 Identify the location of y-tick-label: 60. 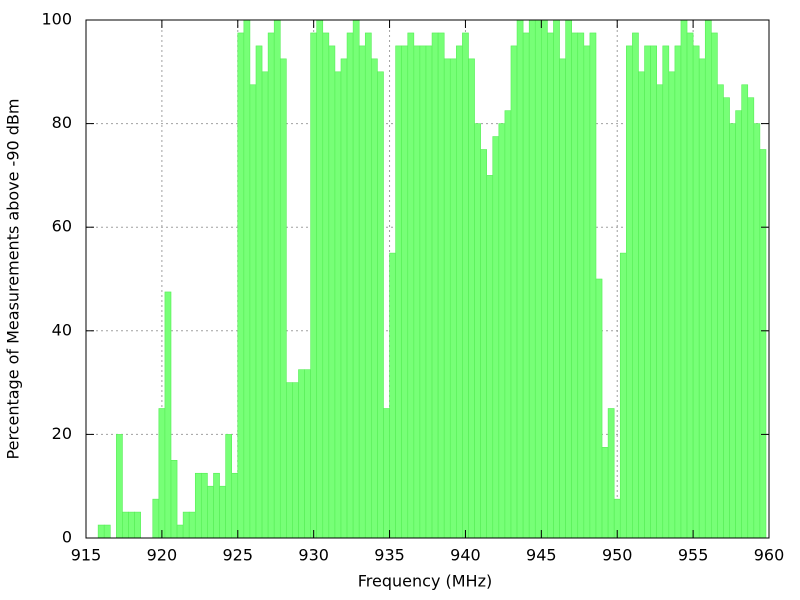
(62, 226).